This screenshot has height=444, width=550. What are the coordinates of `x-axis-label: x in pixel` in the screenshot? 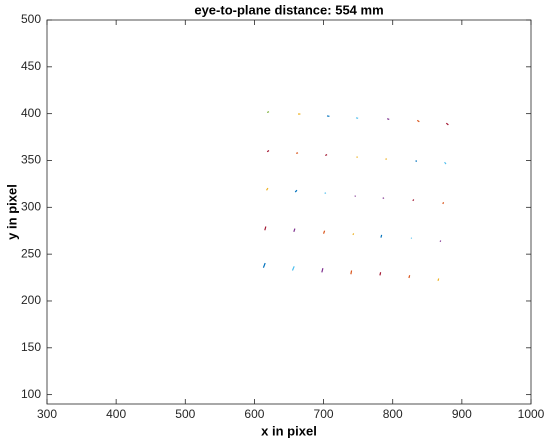 It's located at (289, 430).